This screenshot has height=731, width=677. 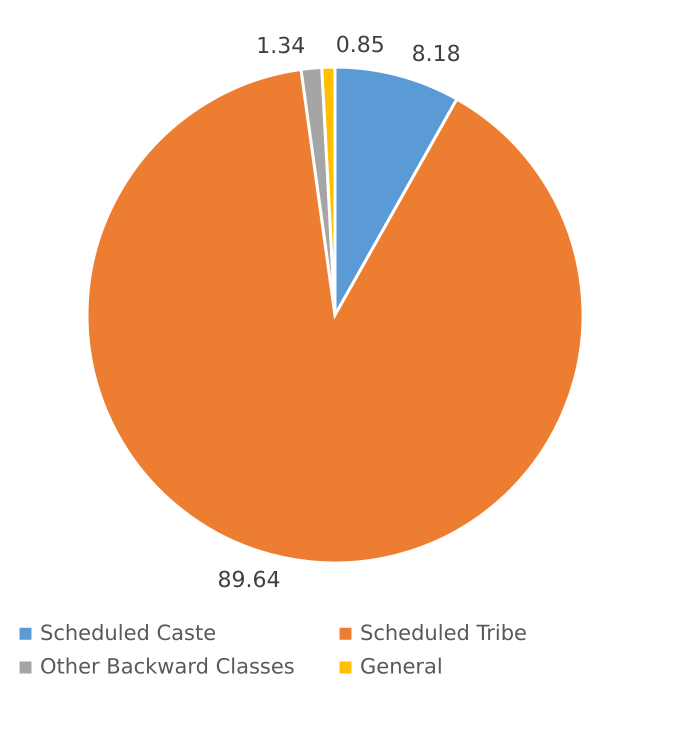 I want to click on legend-label: Scheduled Caste, so click(x=128, y=632).